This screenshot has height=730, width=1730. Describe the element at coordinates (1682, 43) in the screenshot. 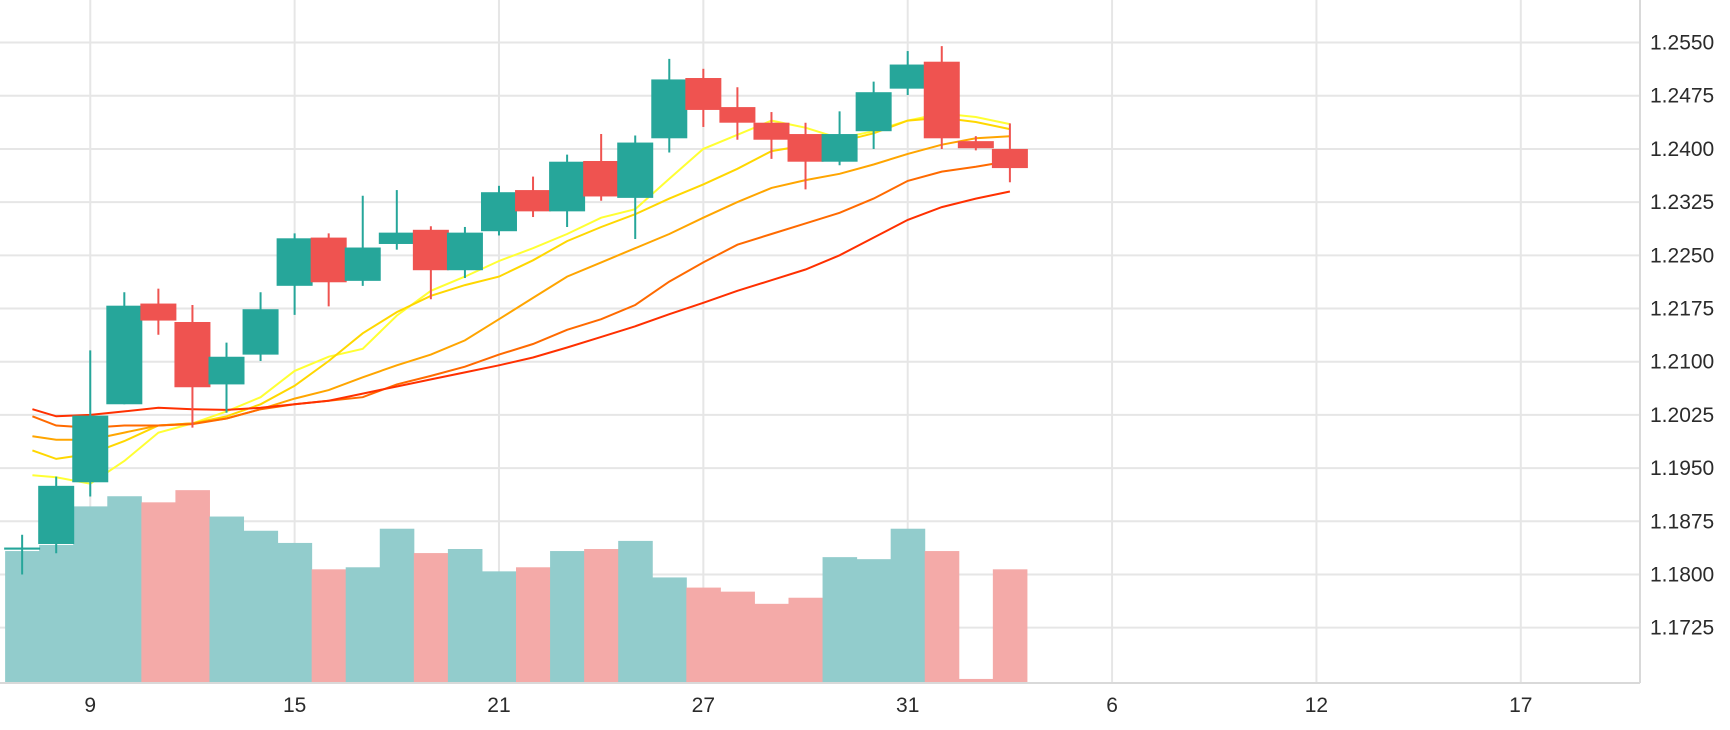

I see `y-tick-label: 1.2550` at that location.